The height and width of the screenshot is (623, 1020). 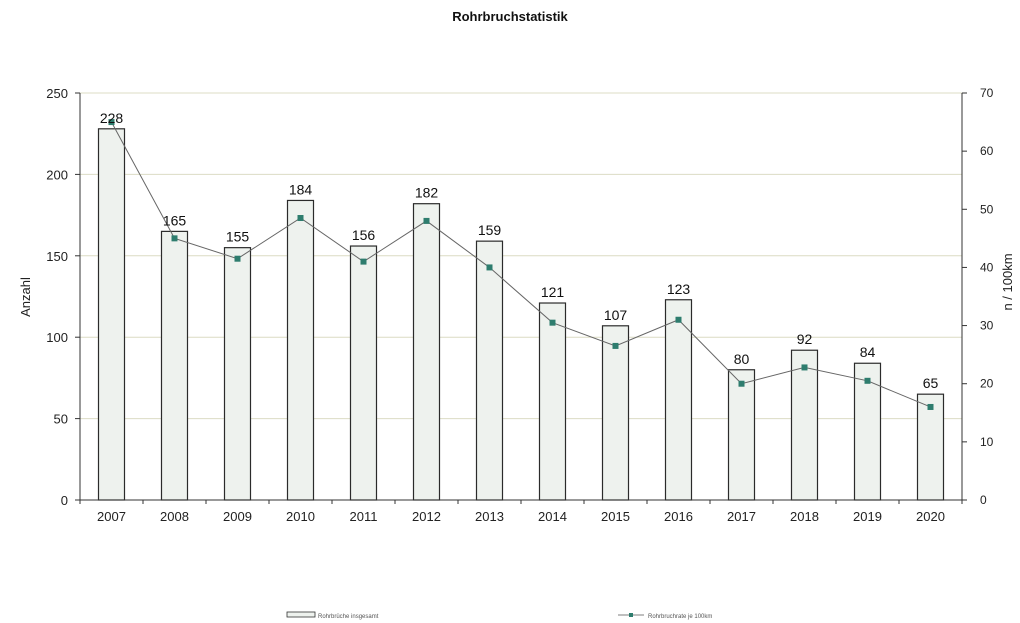 I want to click on y-right-tick-label: 40, so click(x=987, y=267).